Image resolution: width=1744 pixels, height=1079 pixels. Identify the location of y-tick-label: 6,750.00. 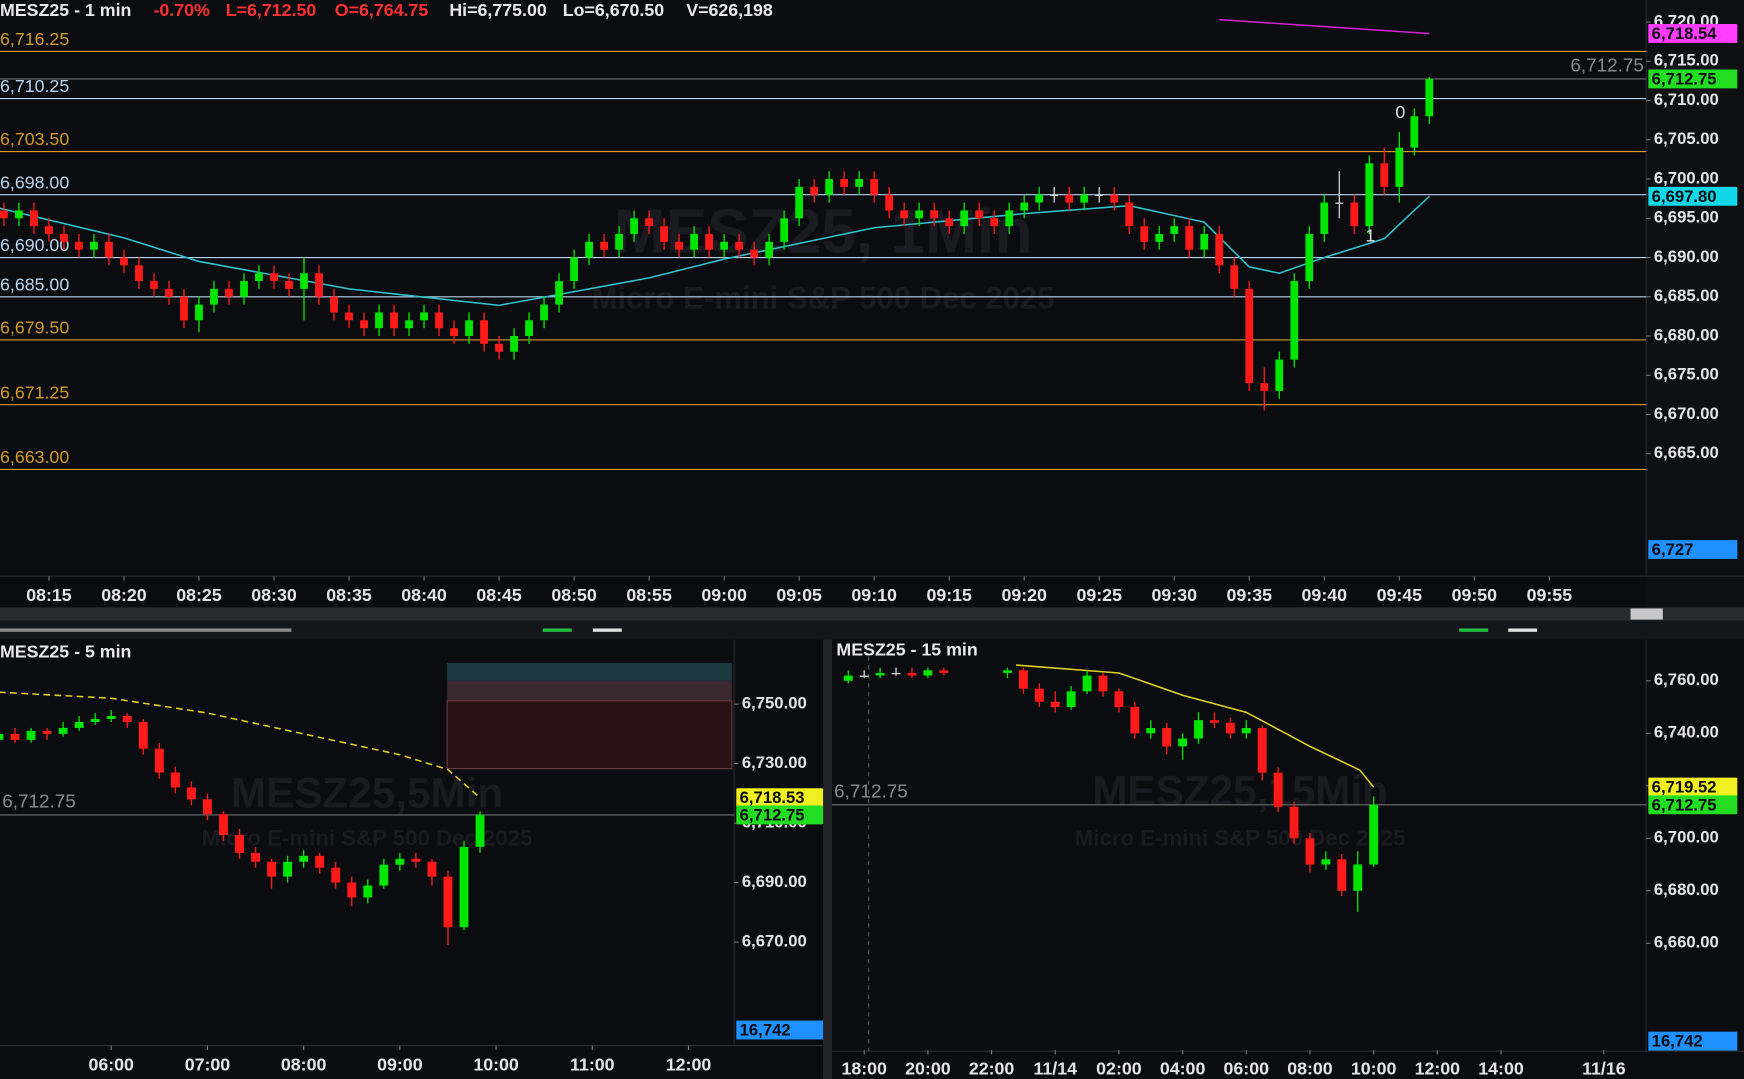
(774, 703).